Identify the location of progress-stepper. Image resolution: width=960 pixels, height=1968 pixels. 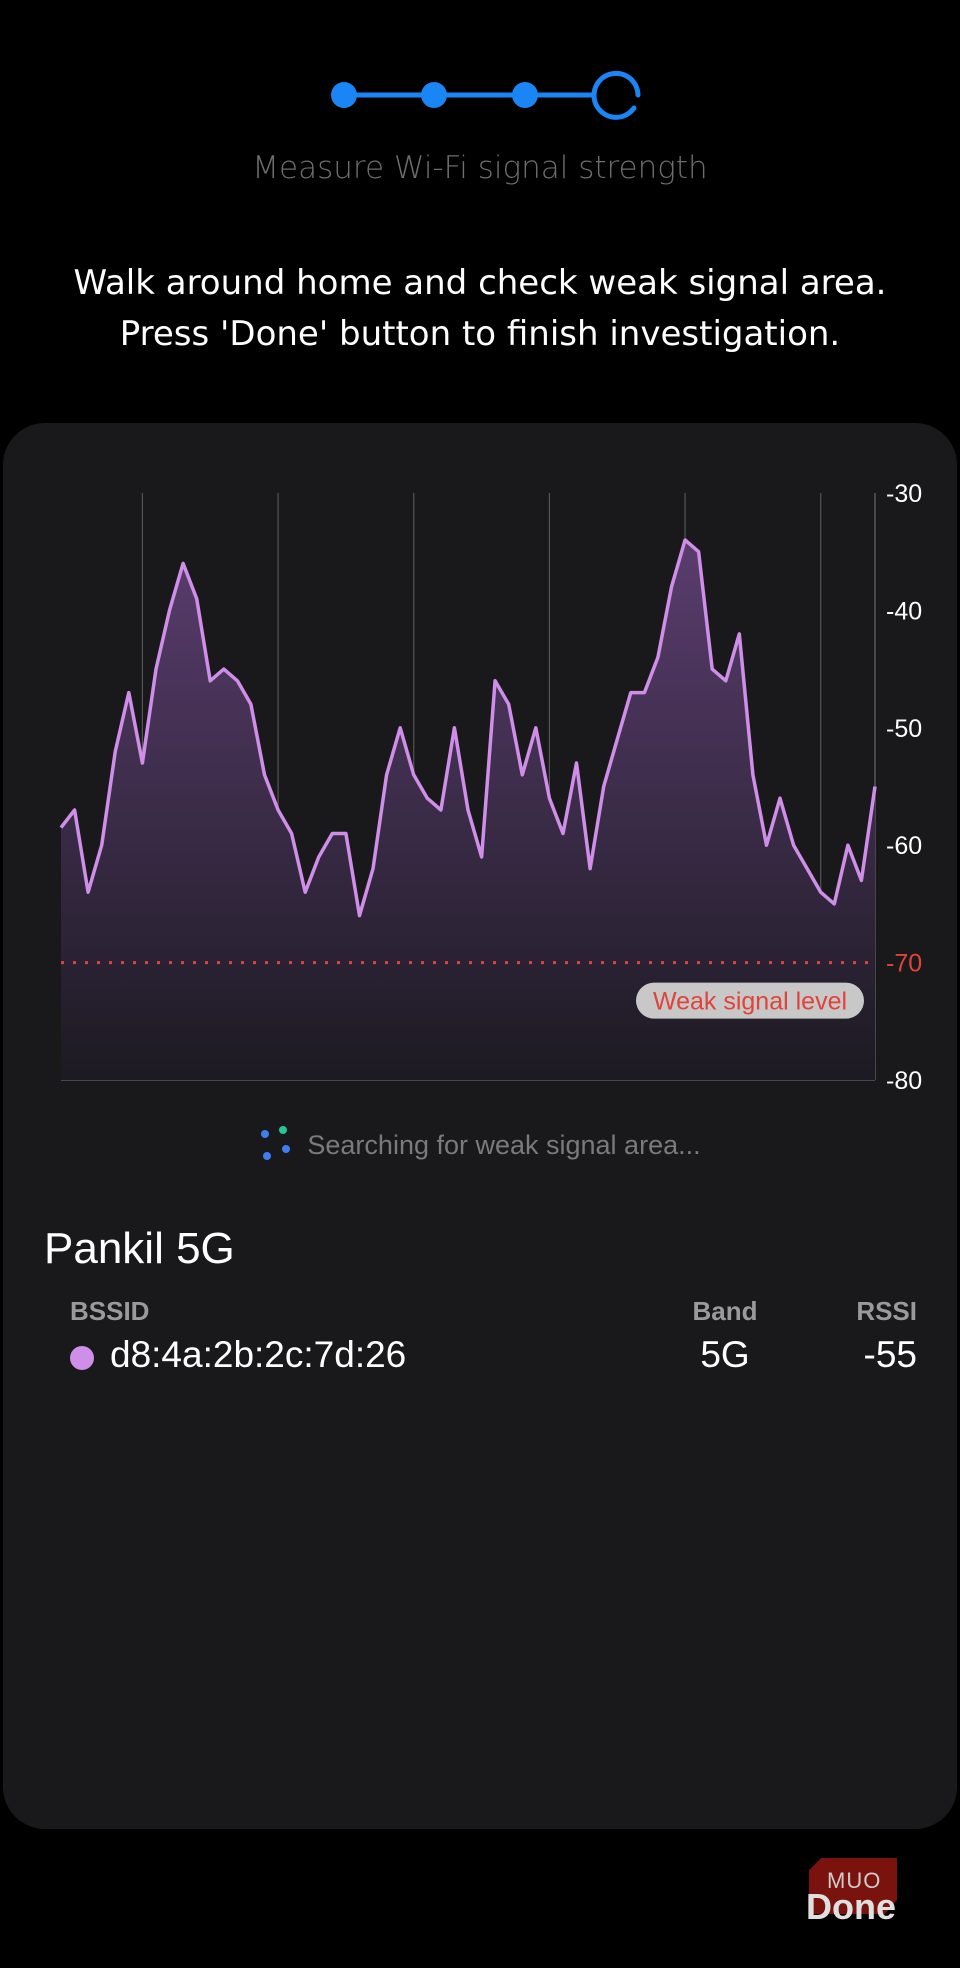
(486, 95).